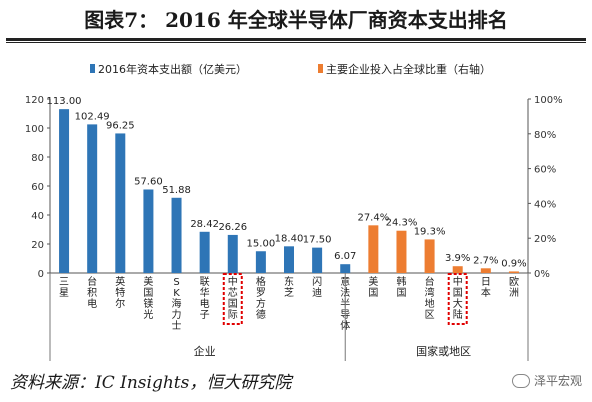  I want to click on category-label: 台湾地区, so click(430, 298).